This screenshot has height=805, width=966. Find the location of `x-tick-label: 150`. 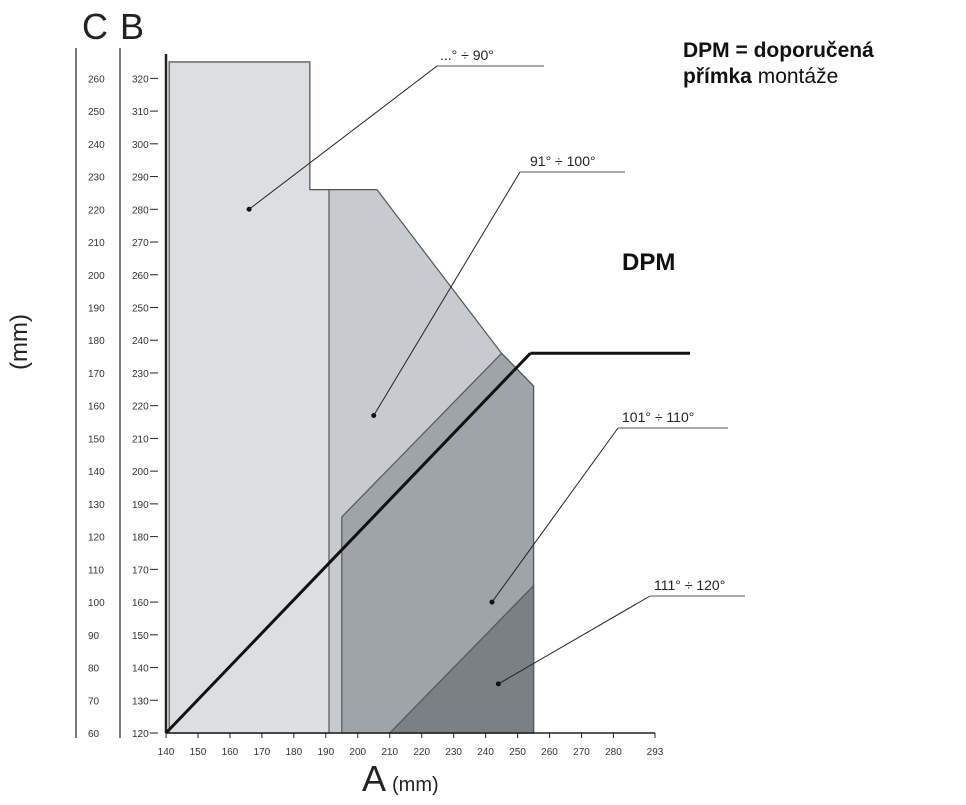

x-tick-label: 150 is located at coordinates (198, 752).